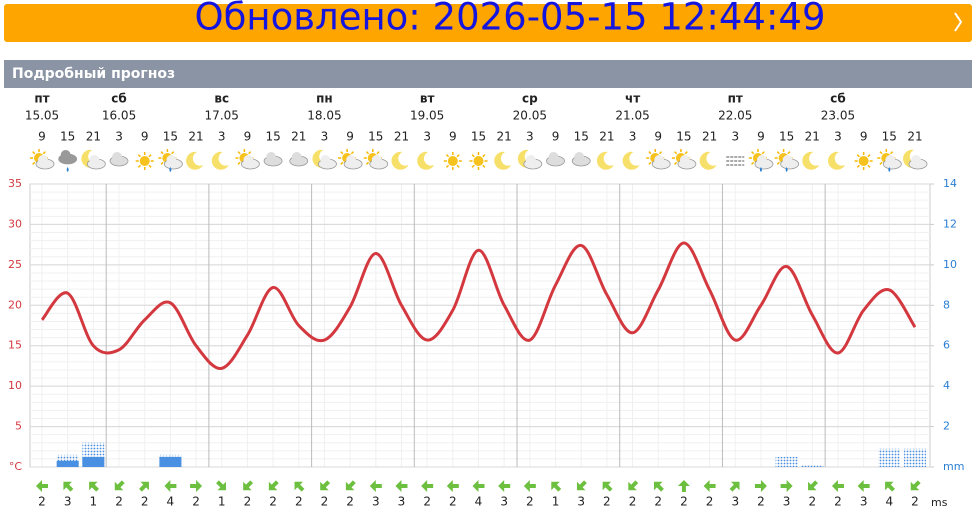  Describe the element at coordinates (427, 99) in the screenshot. I see `day-name: вт` at that location.